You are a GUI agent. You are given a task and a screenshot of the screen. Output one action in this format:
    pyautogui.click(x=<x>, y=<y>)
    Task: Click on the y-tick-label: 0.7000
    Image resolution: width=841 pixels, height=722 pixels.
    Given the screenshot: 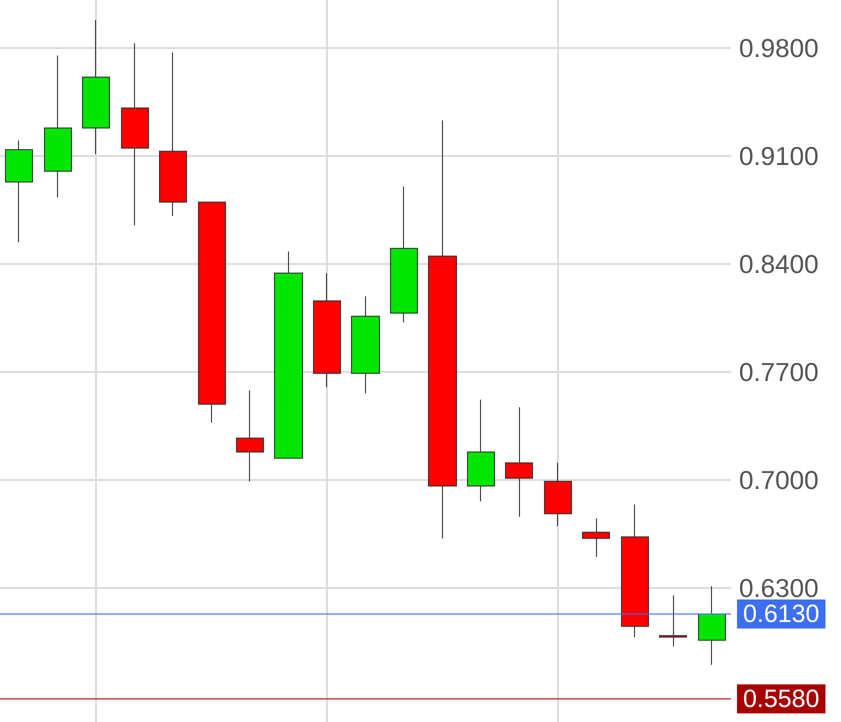 What is the action you would take?
    pyautogui.click(x=779, y=479)
    